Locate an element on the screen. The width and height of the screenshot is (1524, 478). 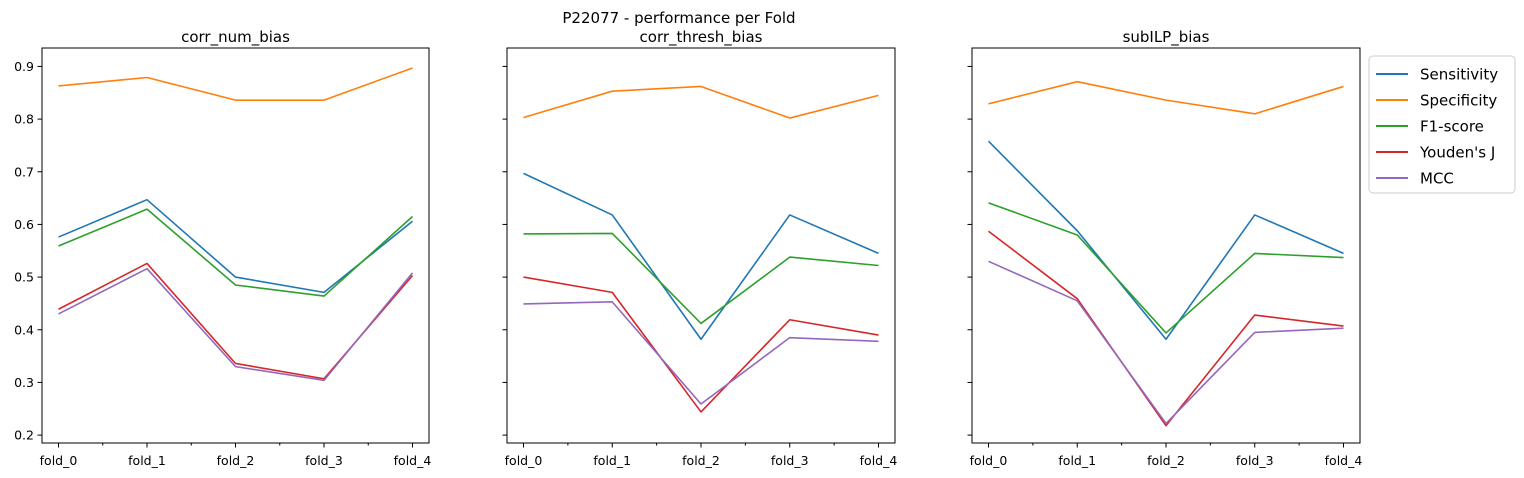
legend-label-sensitivity: Sensitivity is located at coordinates (1459, 75).